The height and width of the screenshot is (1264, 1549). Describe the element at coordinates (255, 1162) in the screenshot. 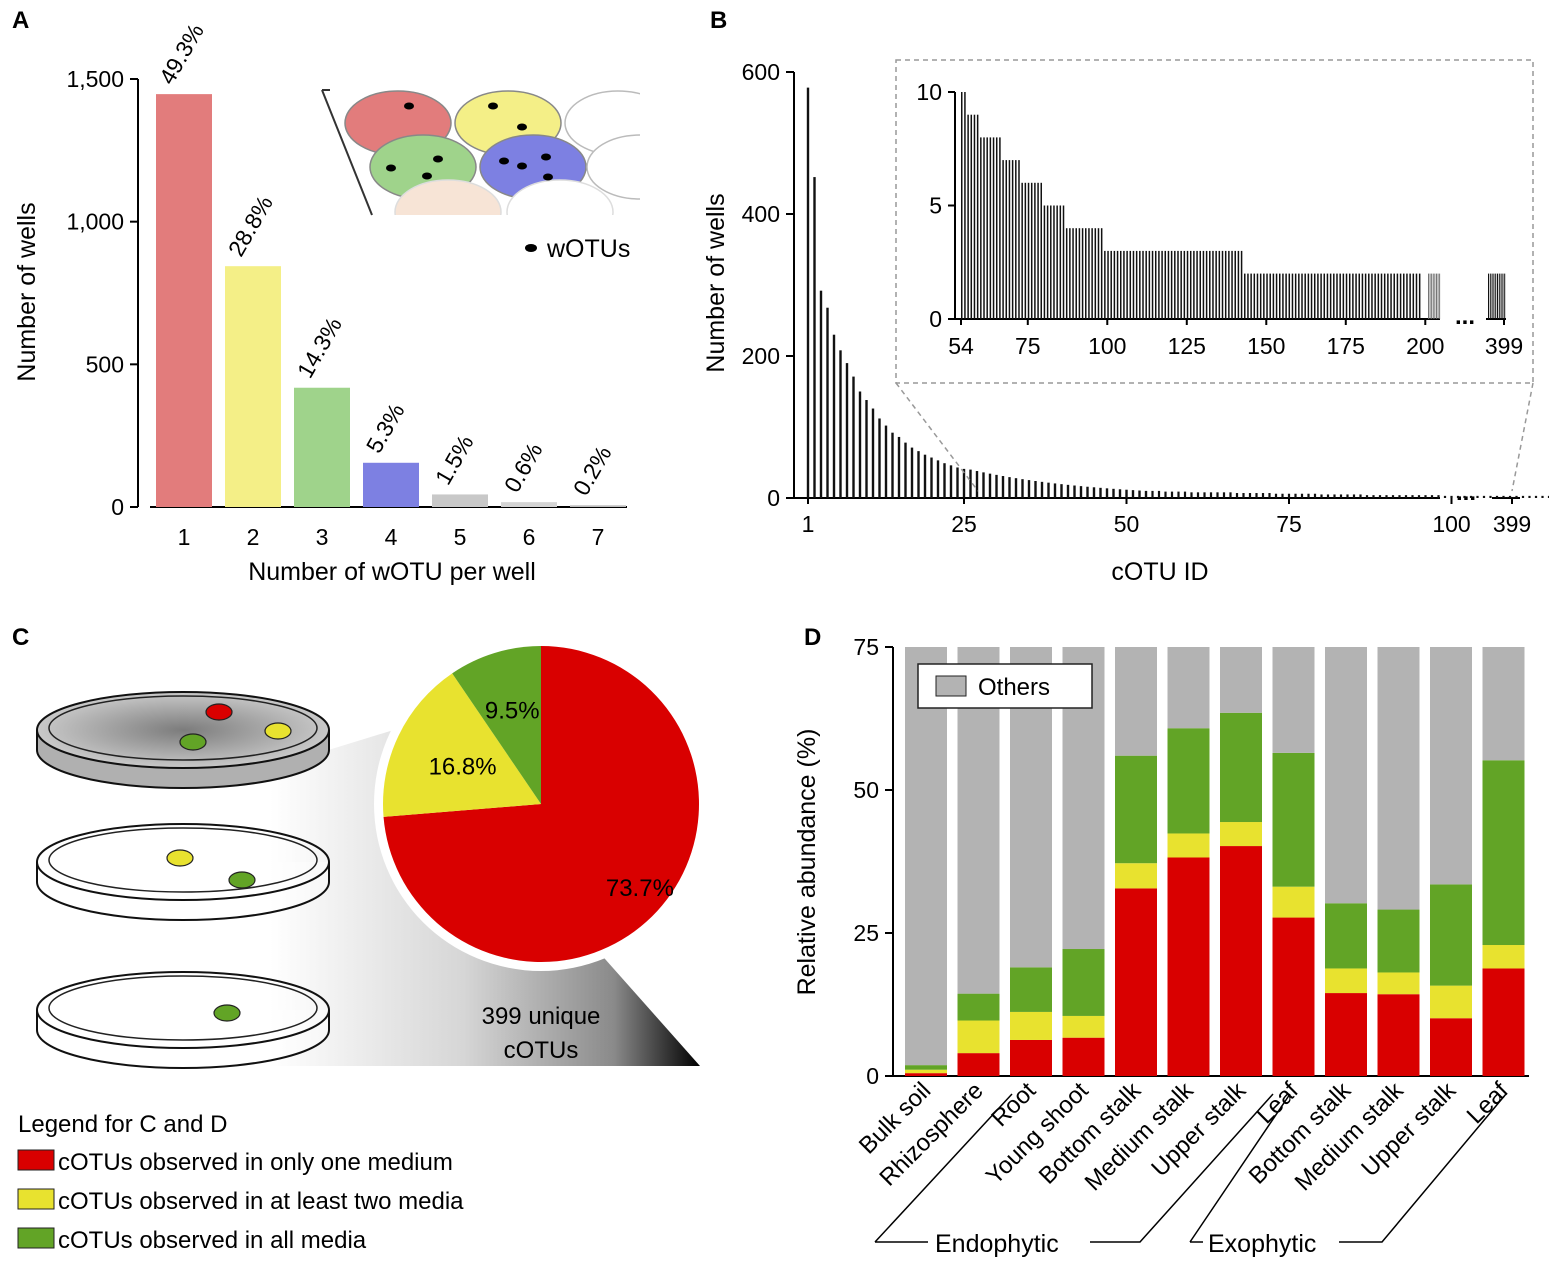

I see `legend-label: cOTUs observed in only one medium` at that location.